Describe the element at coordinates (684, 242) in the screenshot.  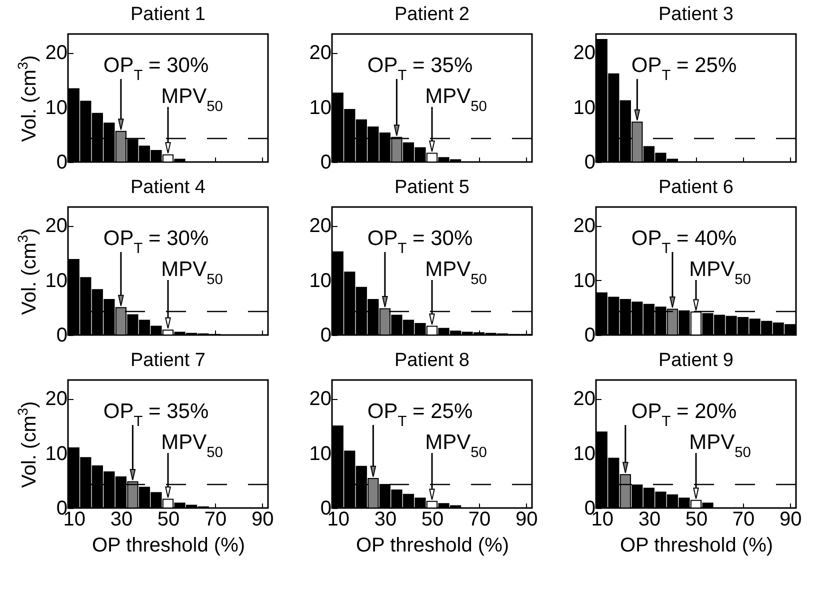
I see `annotation: OP$_{T}$ = 40%` at that location.